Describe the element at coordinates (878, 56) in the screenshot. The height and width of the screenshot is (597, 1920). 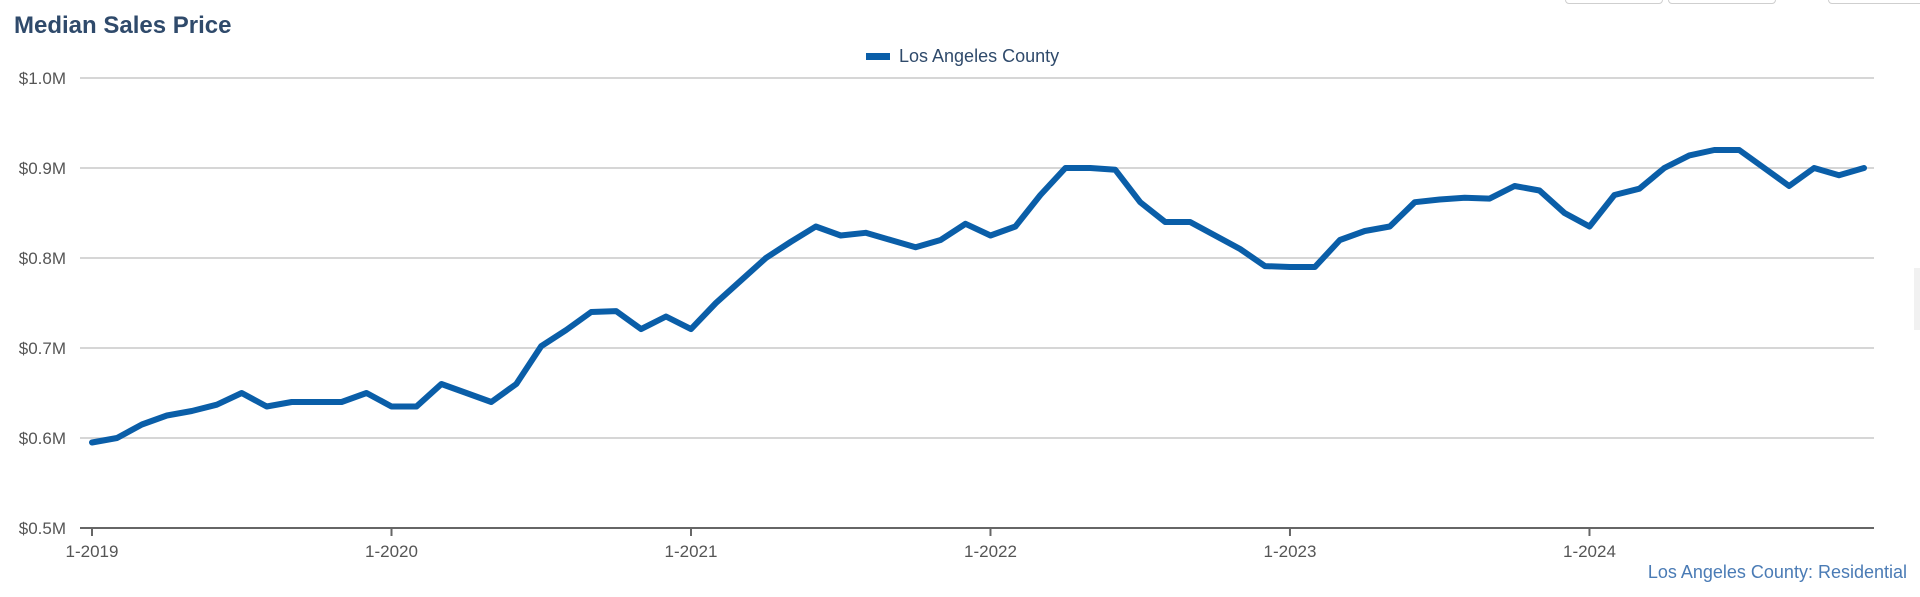
I see `legend-swatch` at that location.